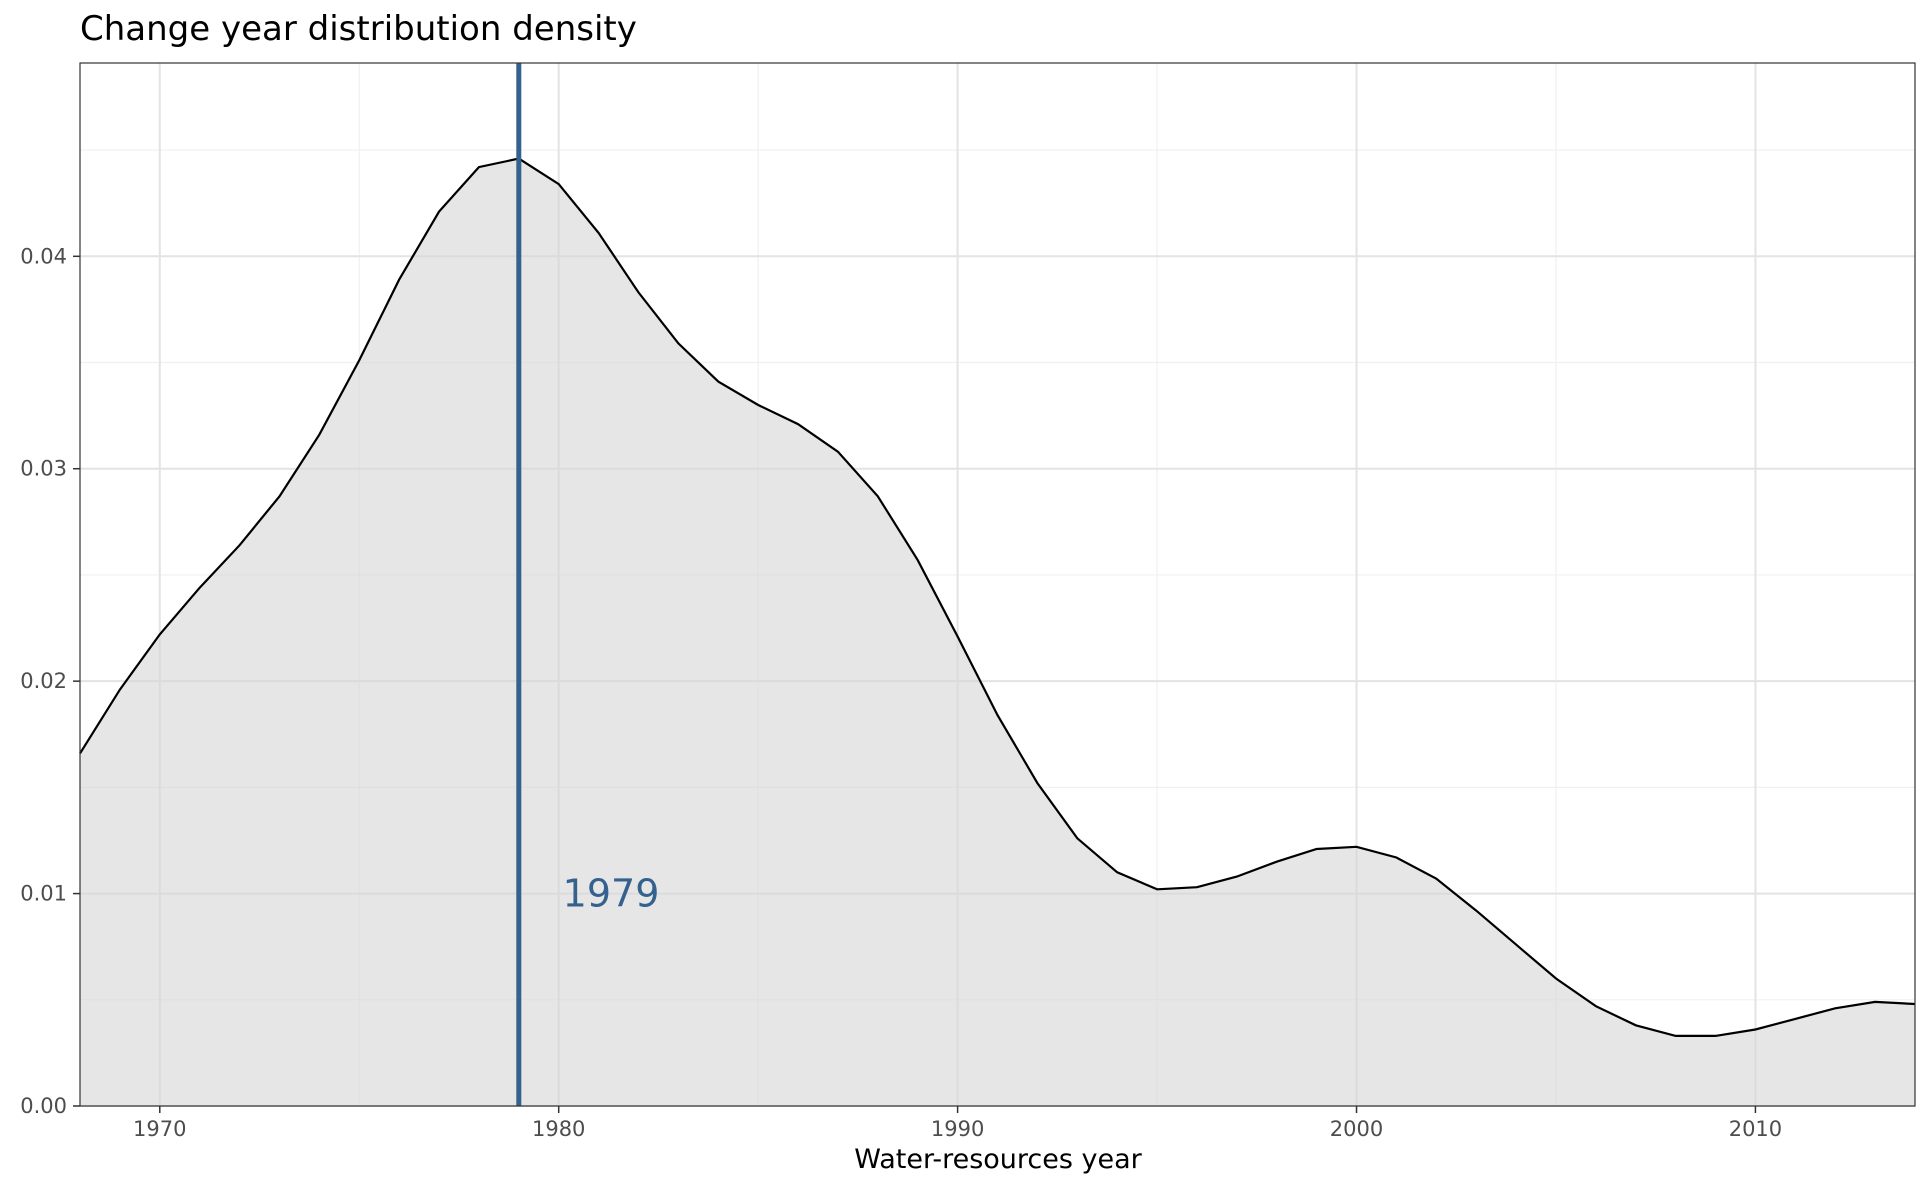 The image size is (1920, 1186). Describe the element at coordinates (159, 1129) in the screenshot. I see `x-tick-label: 1970` at that location.